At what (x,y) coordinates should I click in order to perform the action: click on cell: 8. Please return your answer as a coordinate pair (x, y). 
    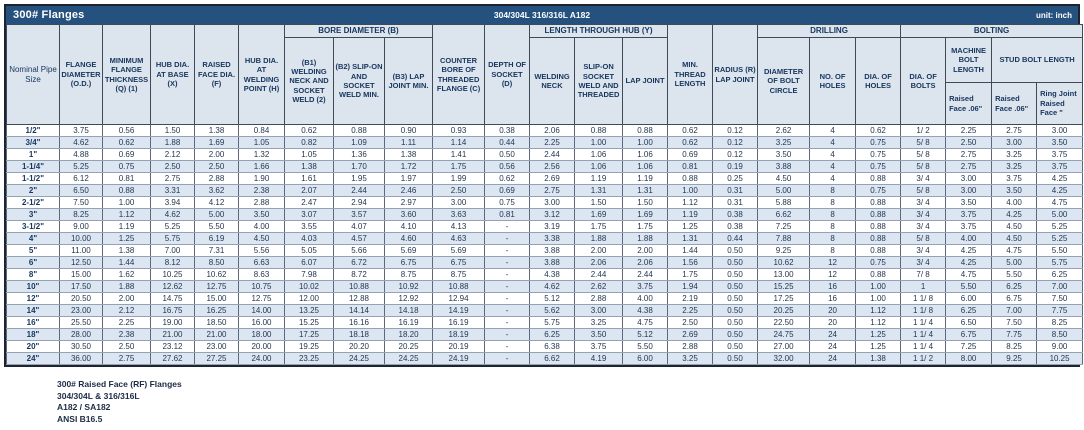
    Looking at the image, I should click on (833, 190).